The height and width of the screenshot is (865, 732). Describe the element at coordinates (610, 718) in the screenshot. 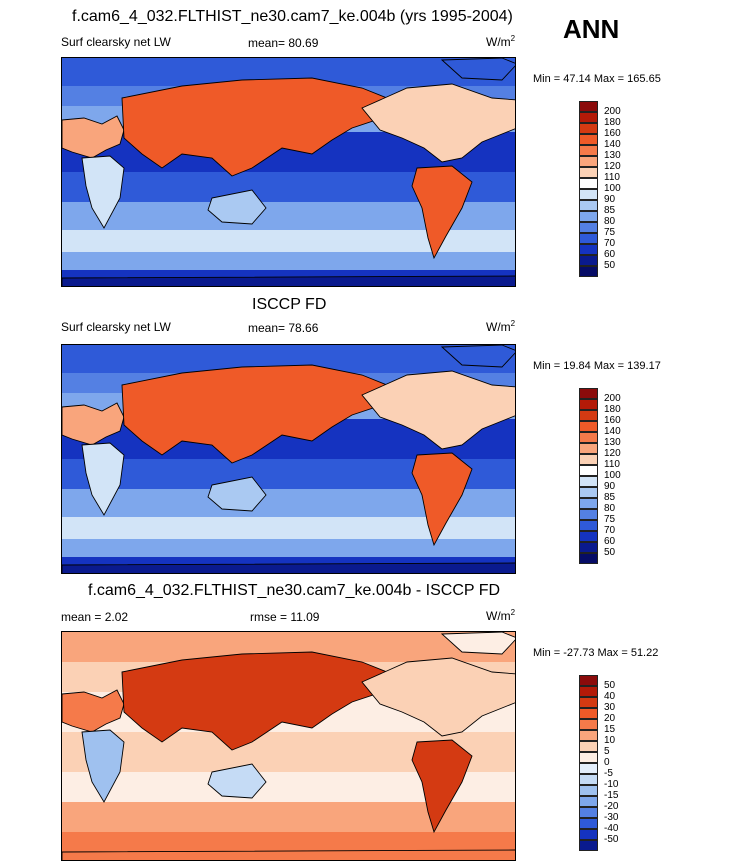

I see `colorbar-3-tick: 20` at that location.